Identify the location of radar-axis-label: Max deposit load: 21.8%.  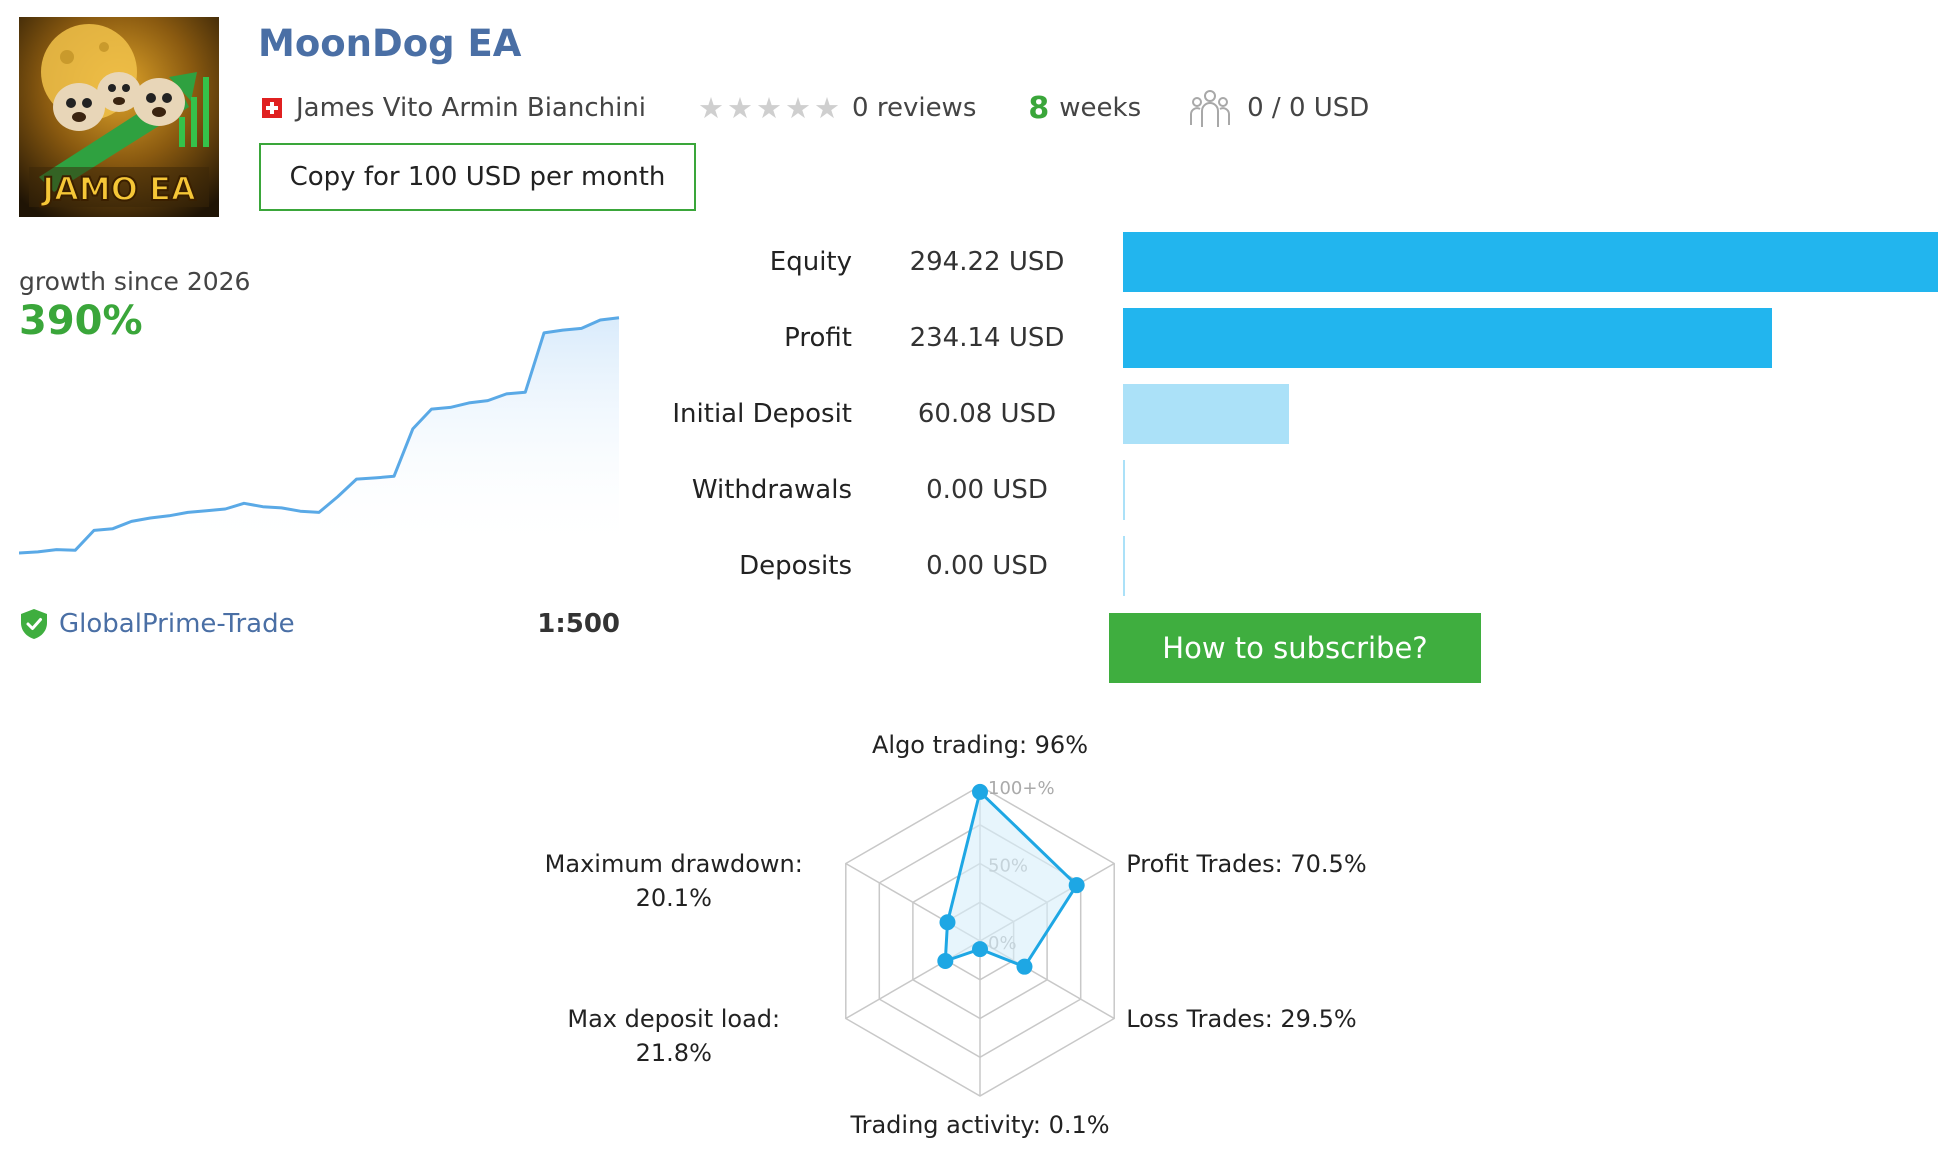
(674, 1035).